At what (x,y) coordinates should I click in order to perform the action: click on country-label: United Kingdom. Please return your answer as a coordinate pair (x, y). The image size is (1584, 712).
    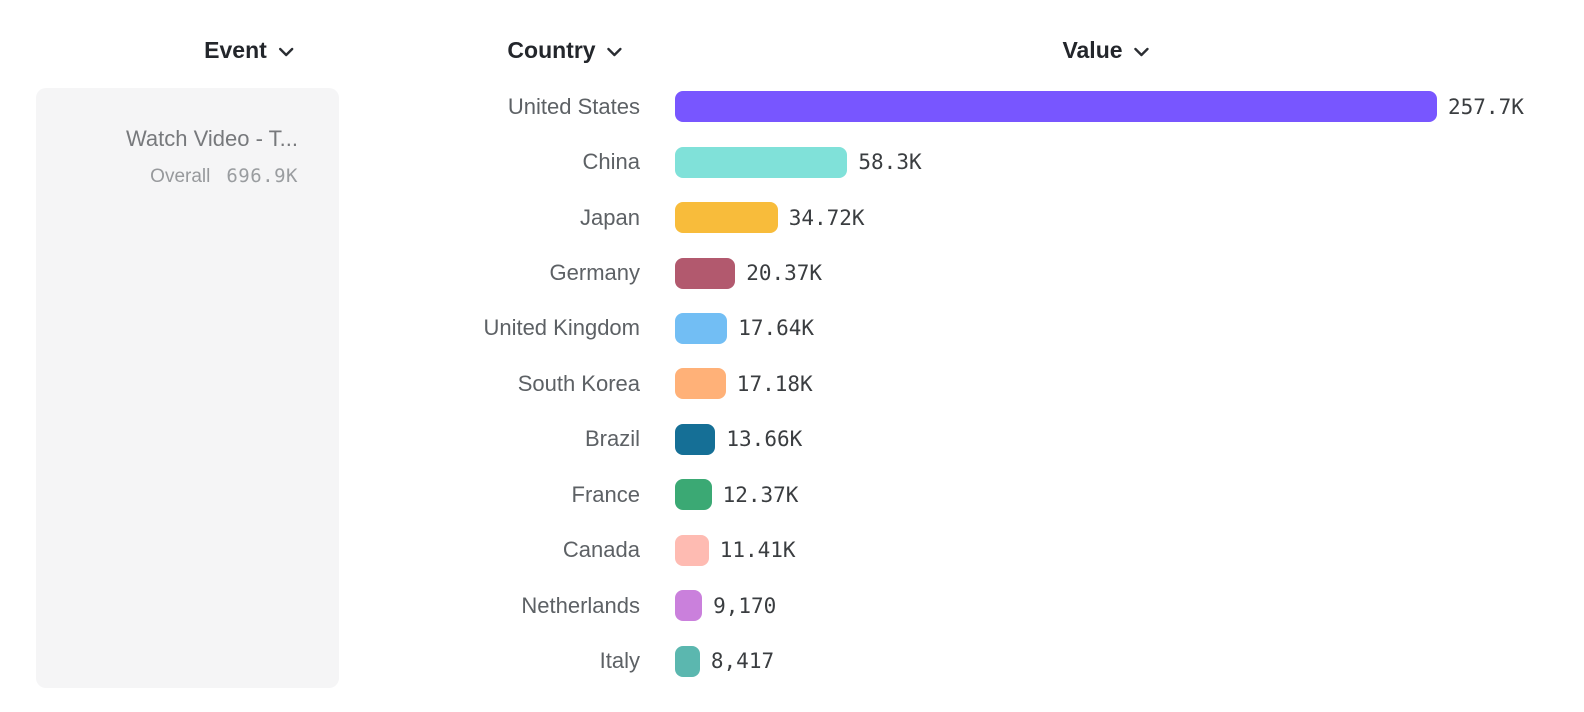
    Looking at the image, I should click on (561, 328).